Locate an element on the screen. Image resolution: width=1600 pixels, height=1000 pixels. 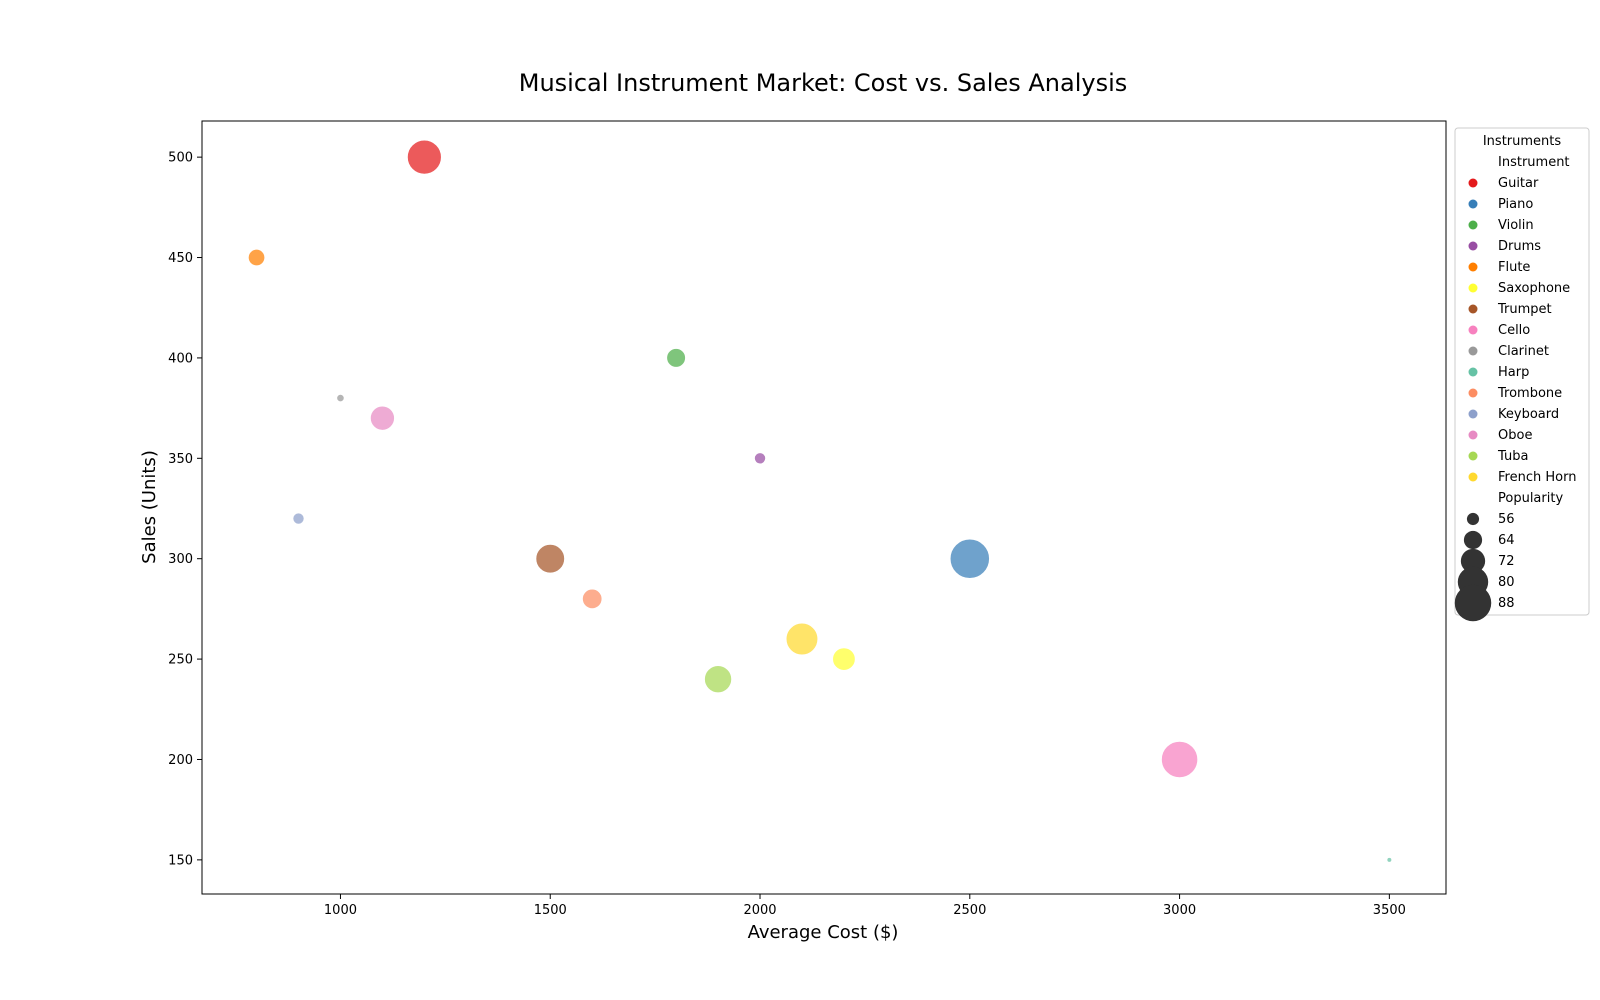
legend-item-label: Harp is located at coordinates (1513, 372).